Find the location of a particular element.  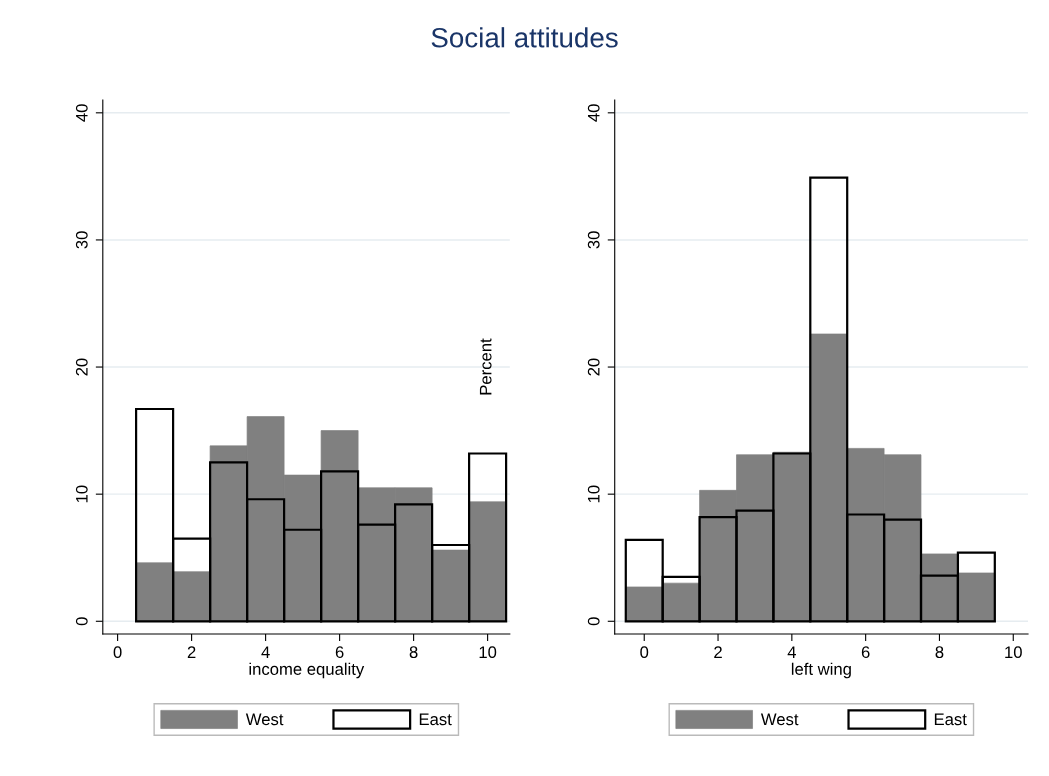

x-axis-title: income equality is located at coordinates (307, 670).